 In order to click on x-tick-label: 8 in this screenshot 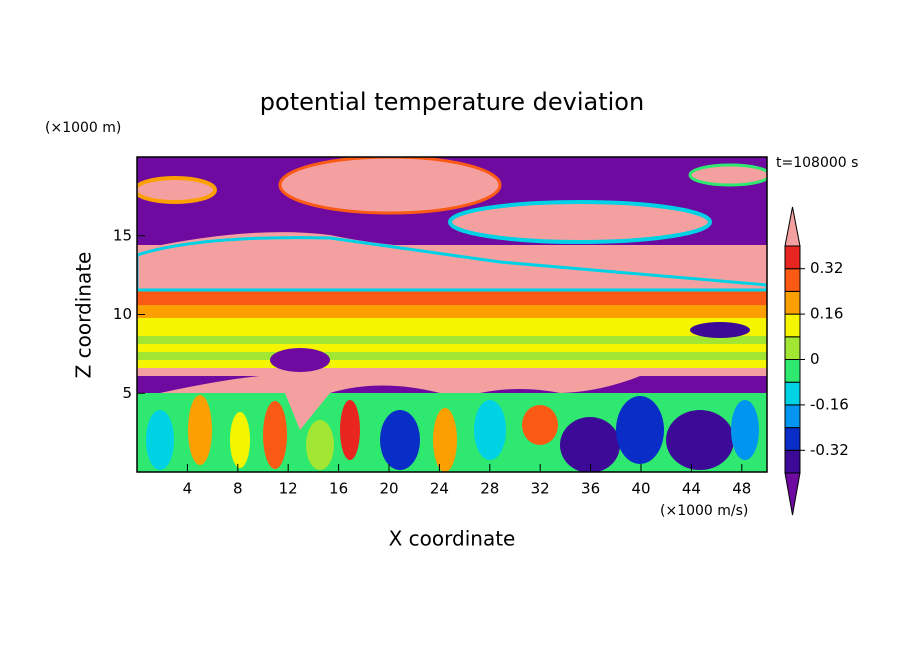, I will do `click(238, 489)`.